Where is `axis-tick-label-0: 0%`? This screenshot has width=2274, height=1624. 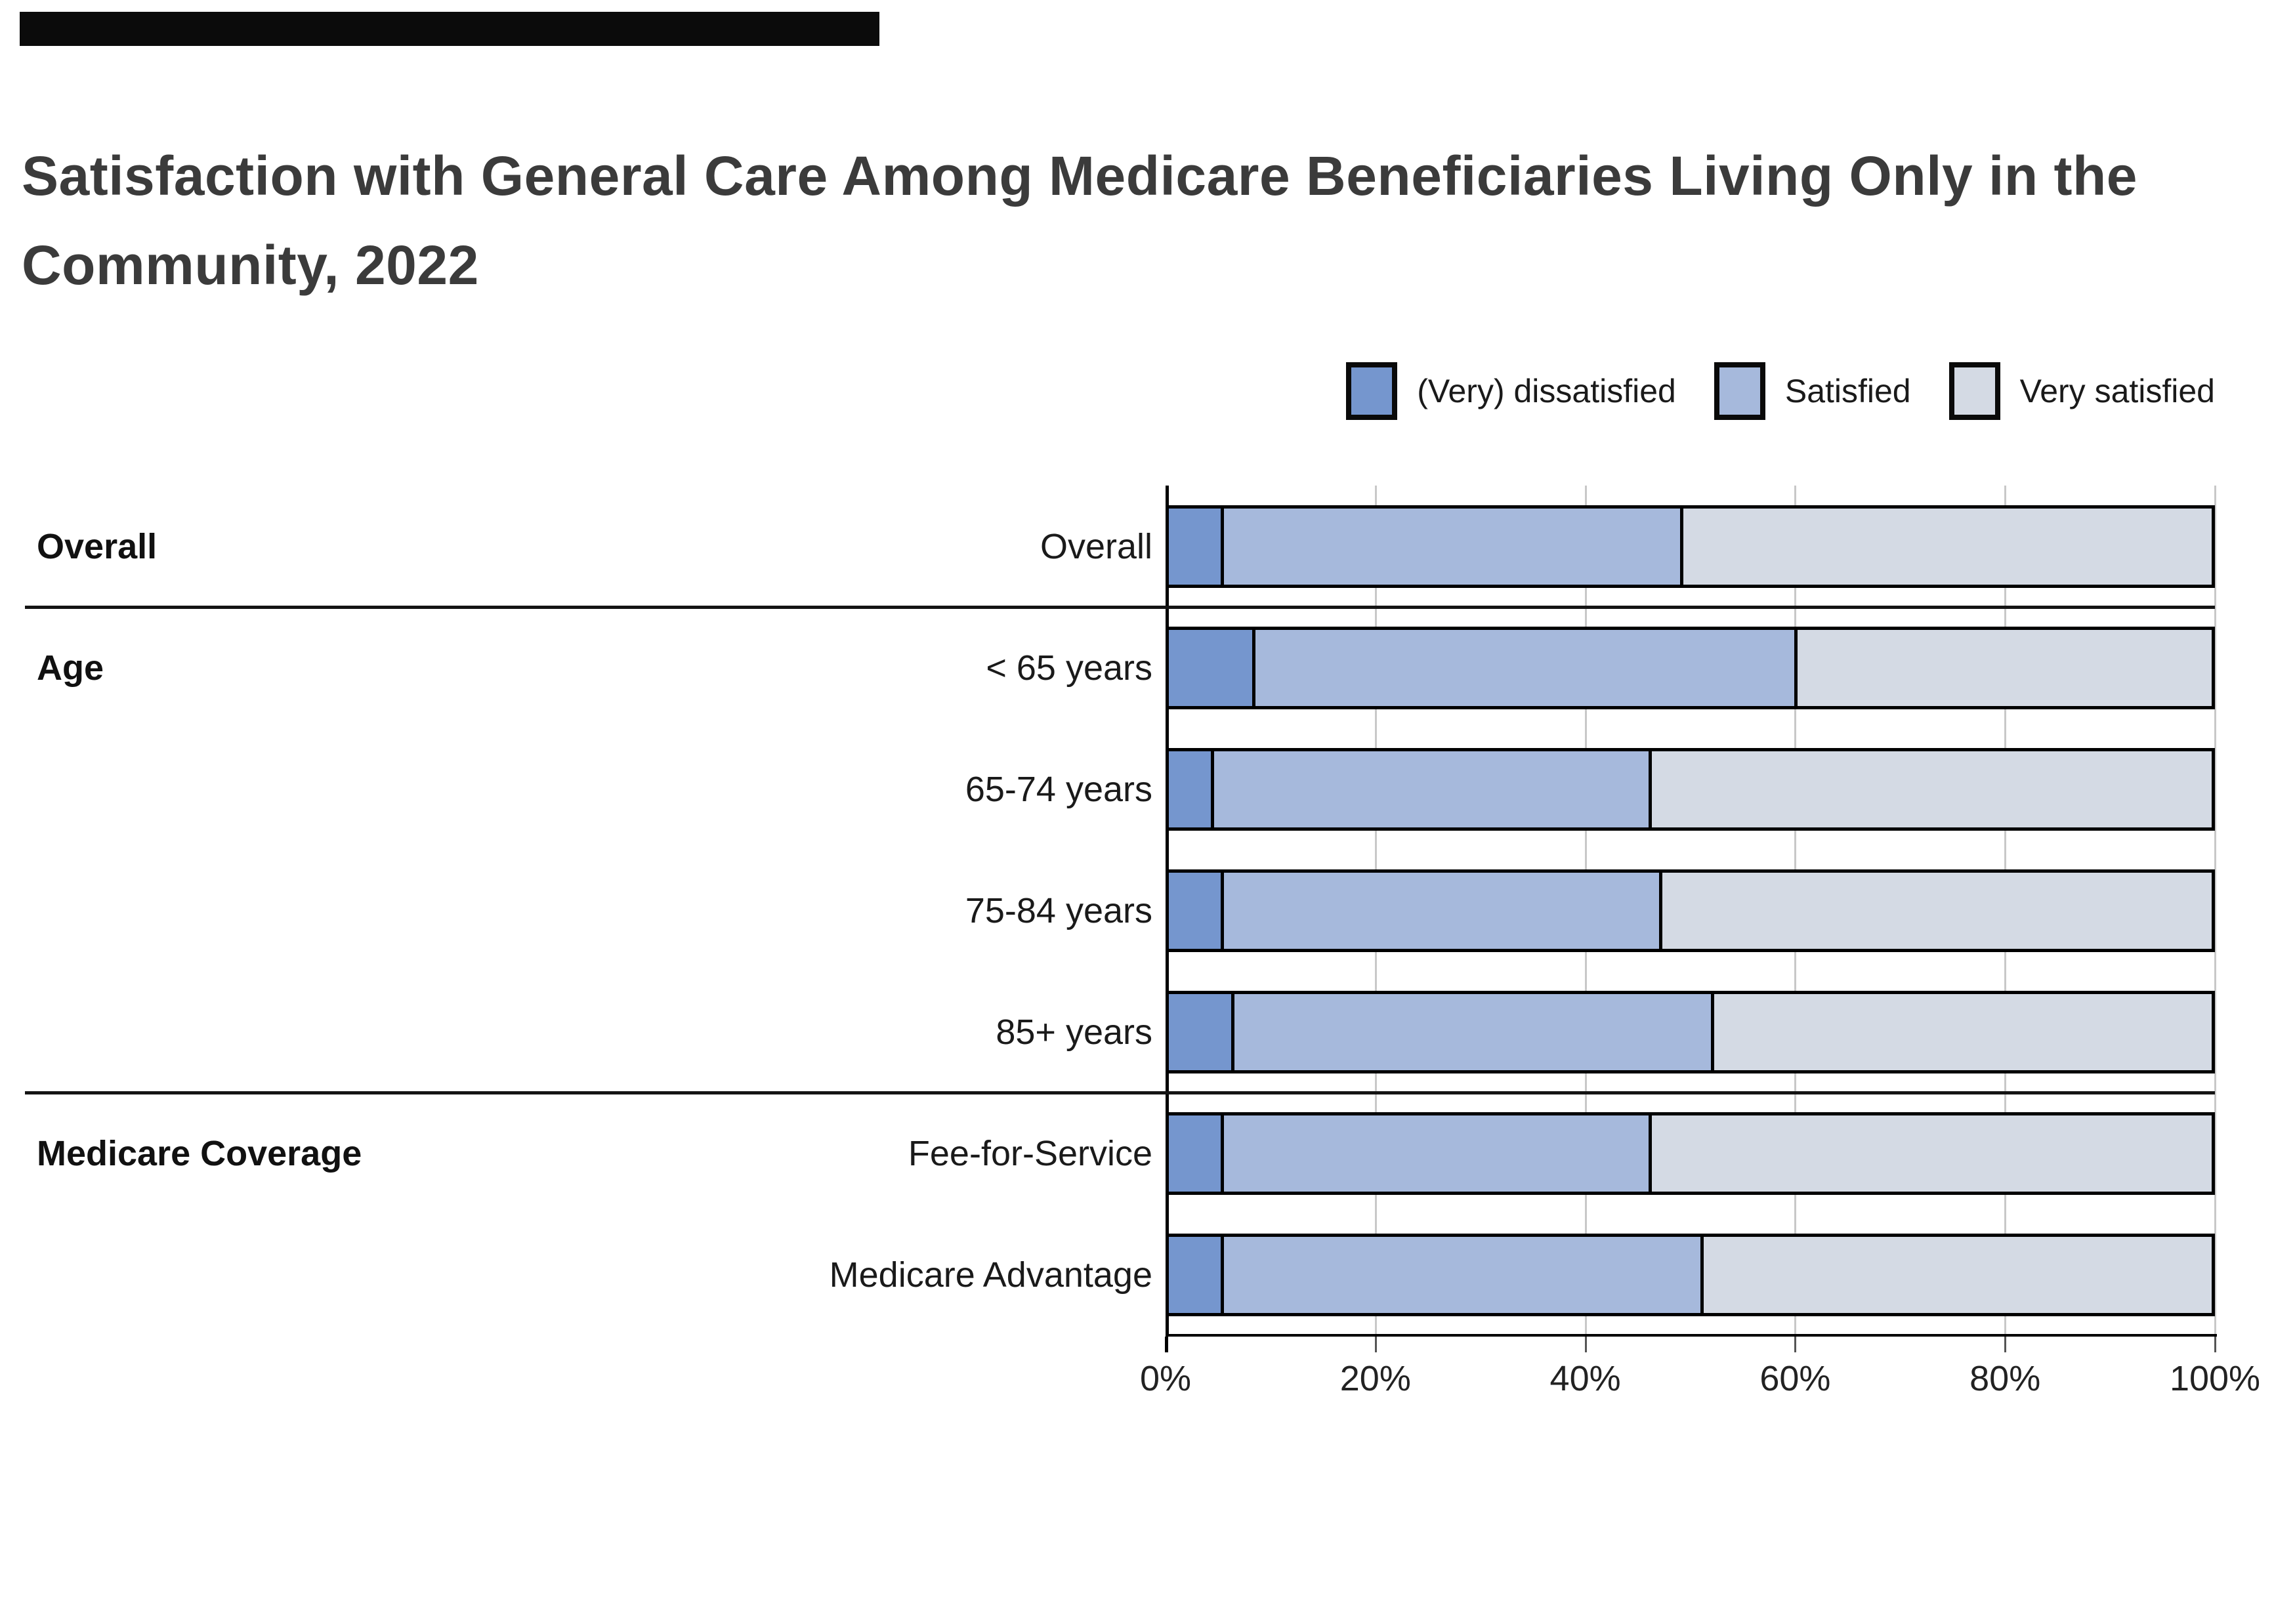 axis-tick-label-0: 0% is located at coordinates (1165, 1379).